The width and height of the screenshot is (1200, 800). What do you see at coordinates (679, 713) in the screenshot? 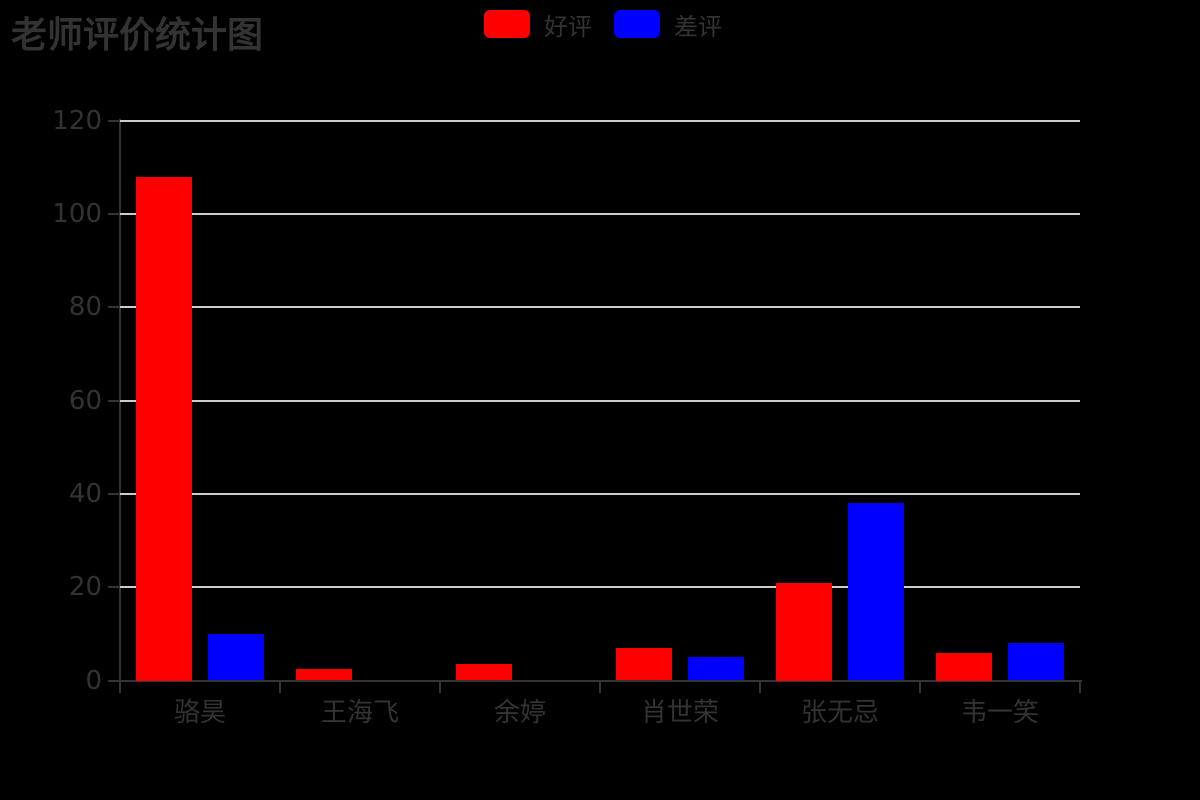
I see `x-axis-label: 肖世荣` at bounding box center [679, 713].